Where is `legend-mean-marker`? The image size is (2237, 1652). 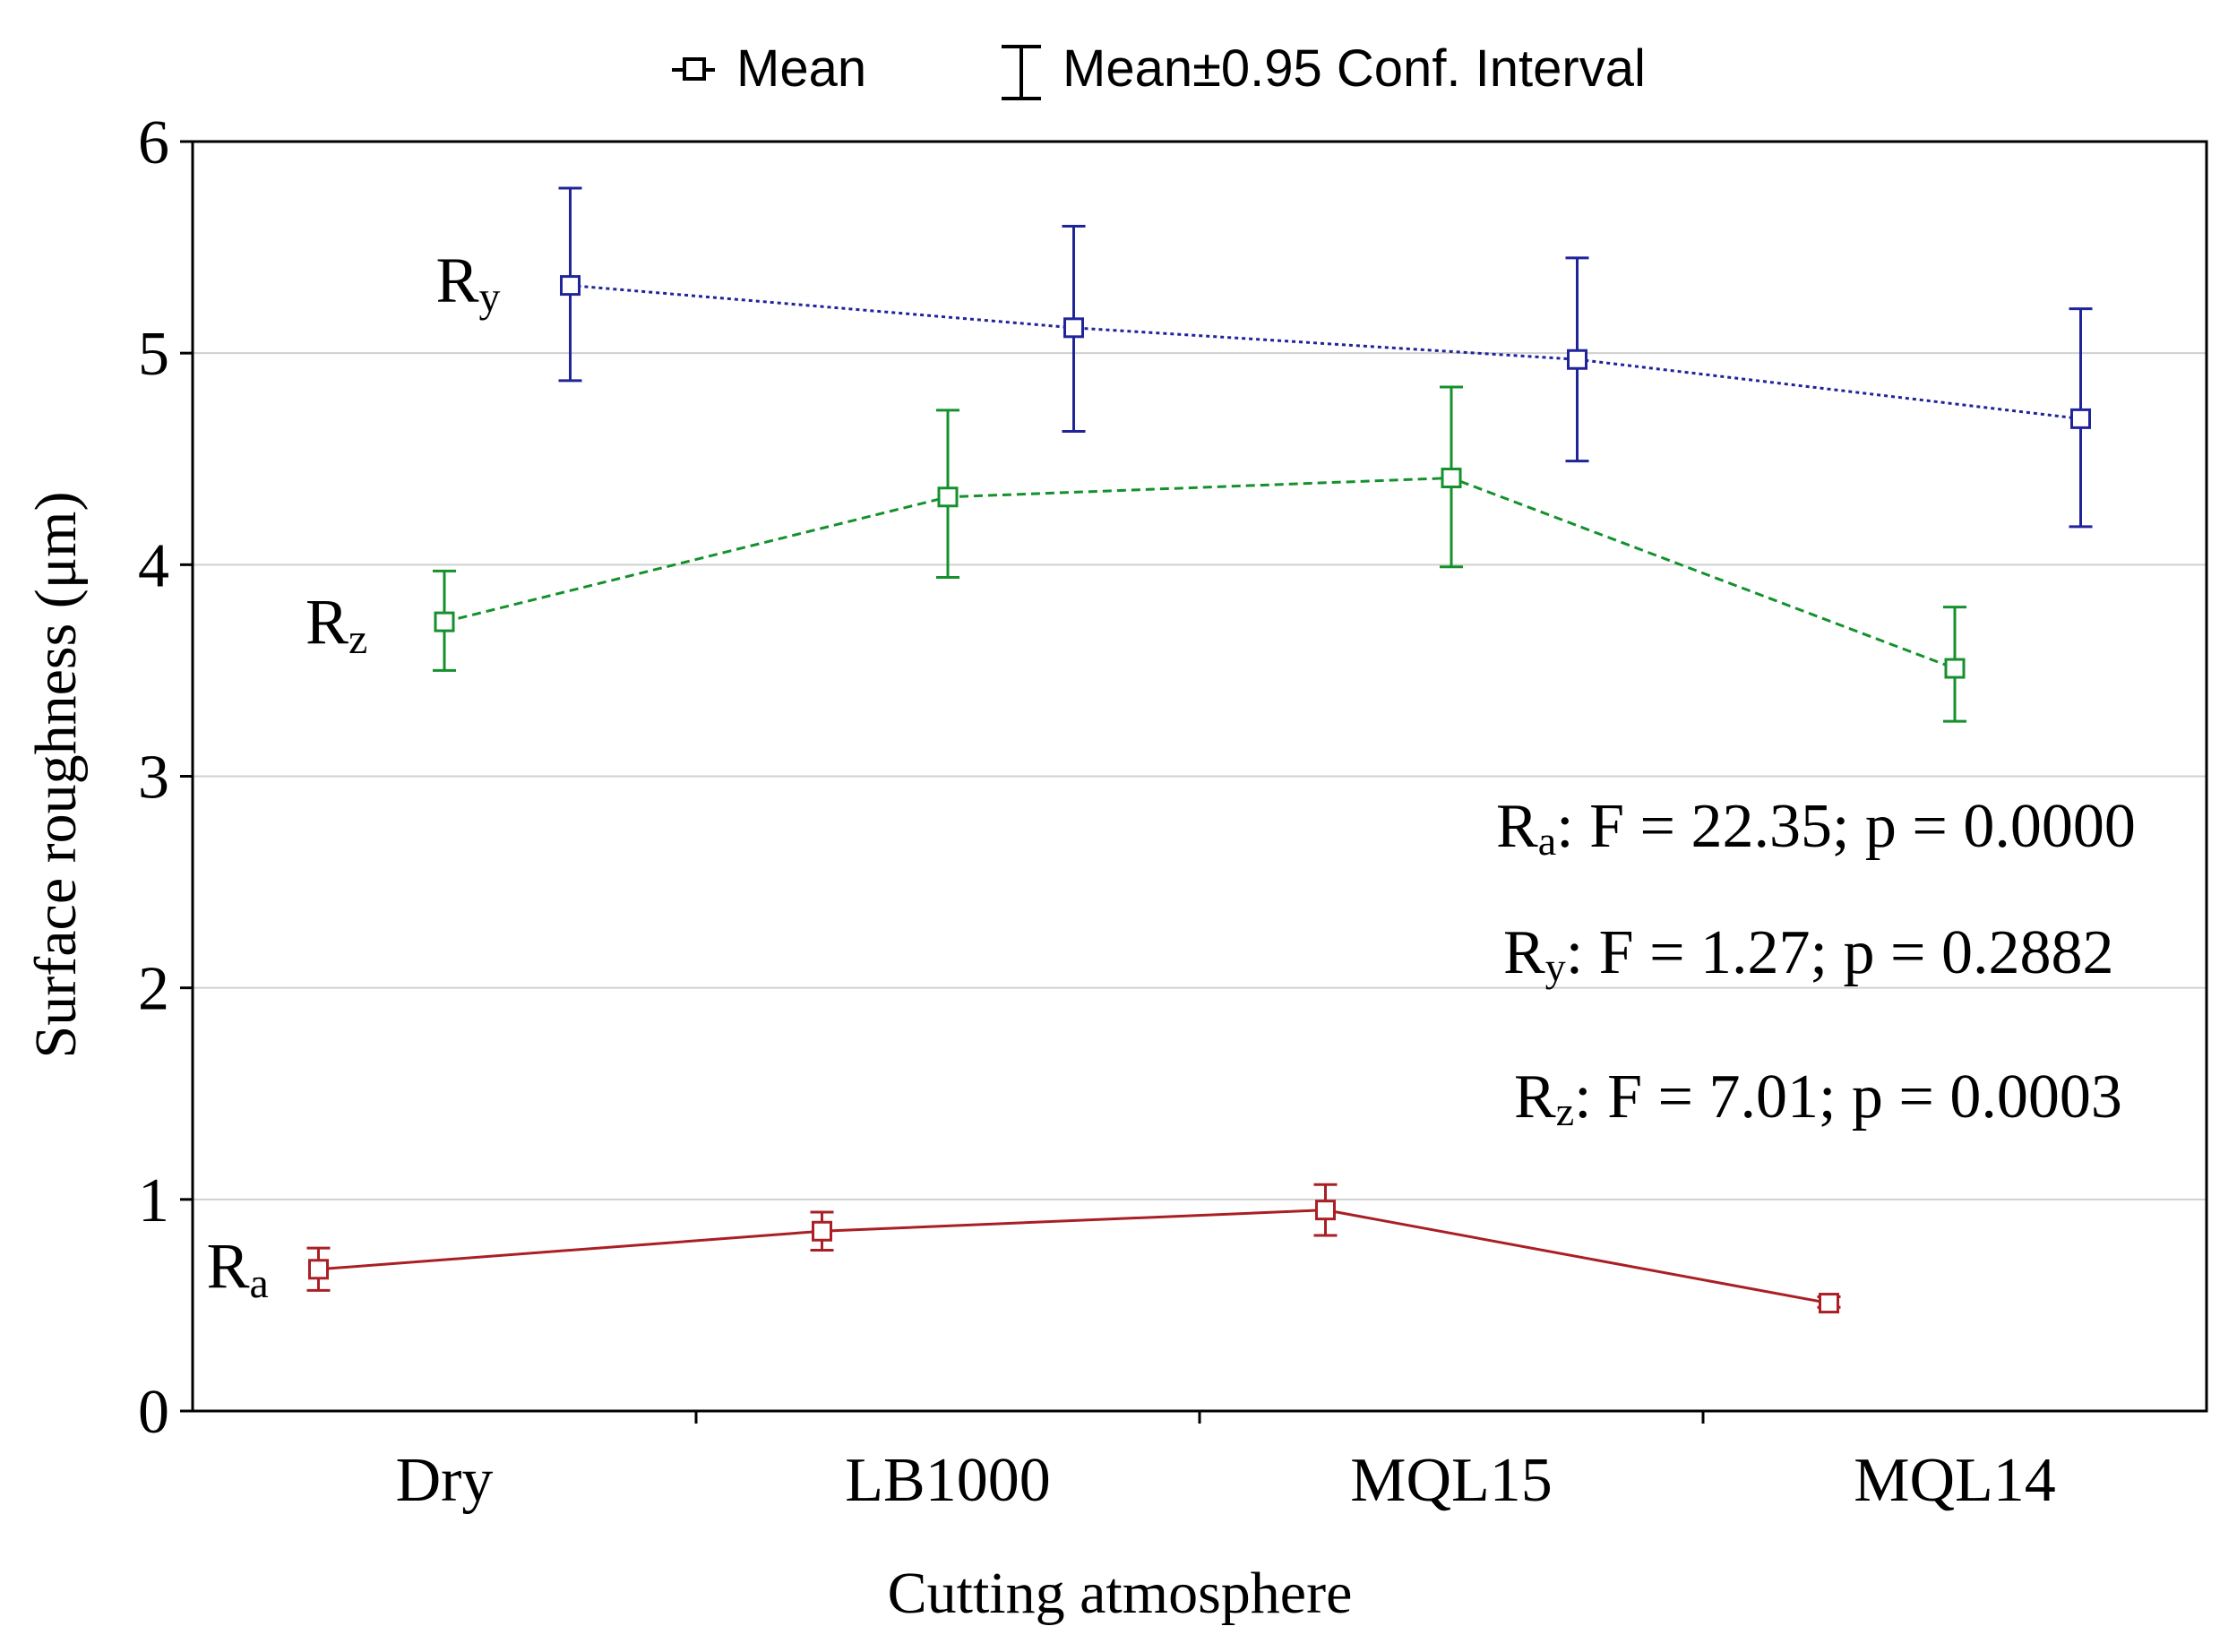
legend-mean-marker is located at coordinates (694, 69).